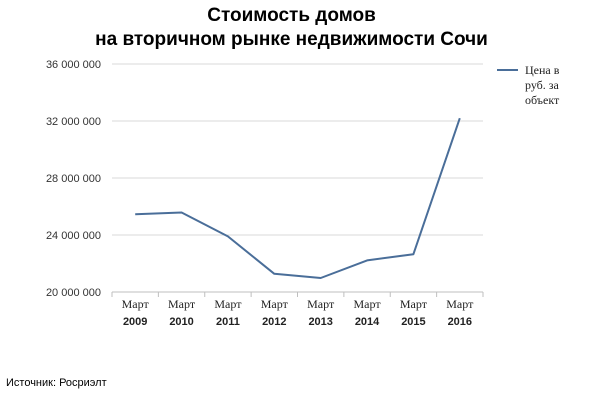 The image size is (601, 403). I want to click on y-tick-label: 36 000 000, so click(73, 65).